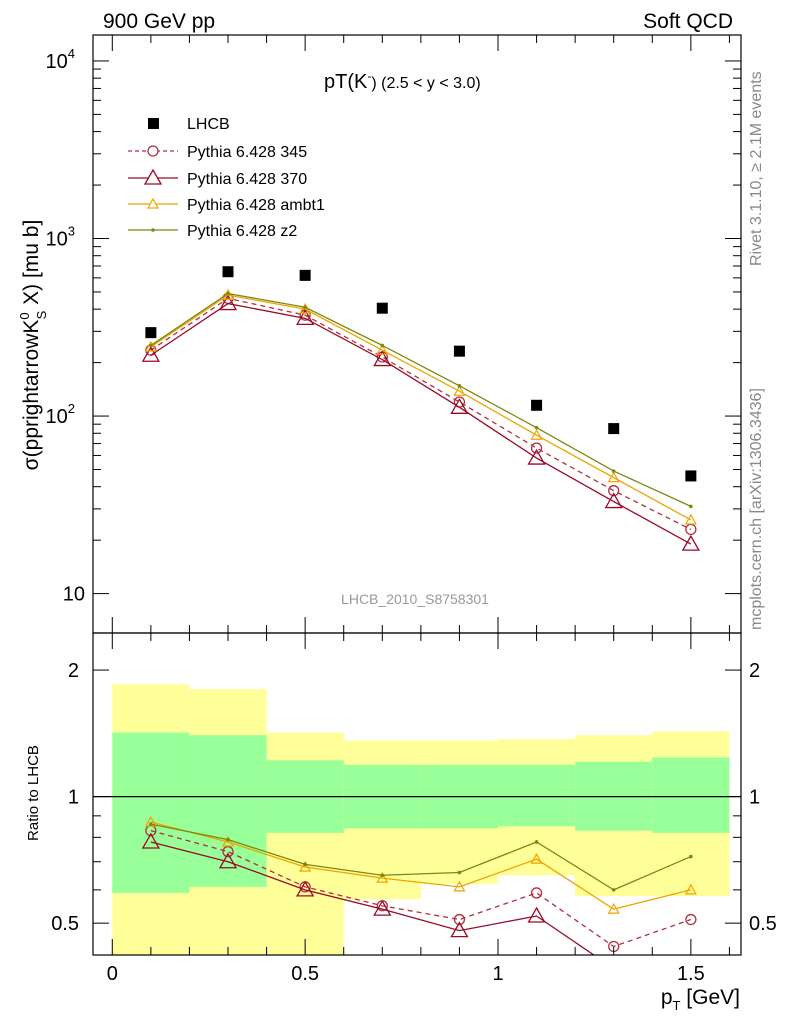 The height and width of the screenshot is (1024, 786). What do you see at coordinates (754, 798) in the screenshot?
I see `ratio-y-tick-label-right: 1` at bounding box center [754, 798].